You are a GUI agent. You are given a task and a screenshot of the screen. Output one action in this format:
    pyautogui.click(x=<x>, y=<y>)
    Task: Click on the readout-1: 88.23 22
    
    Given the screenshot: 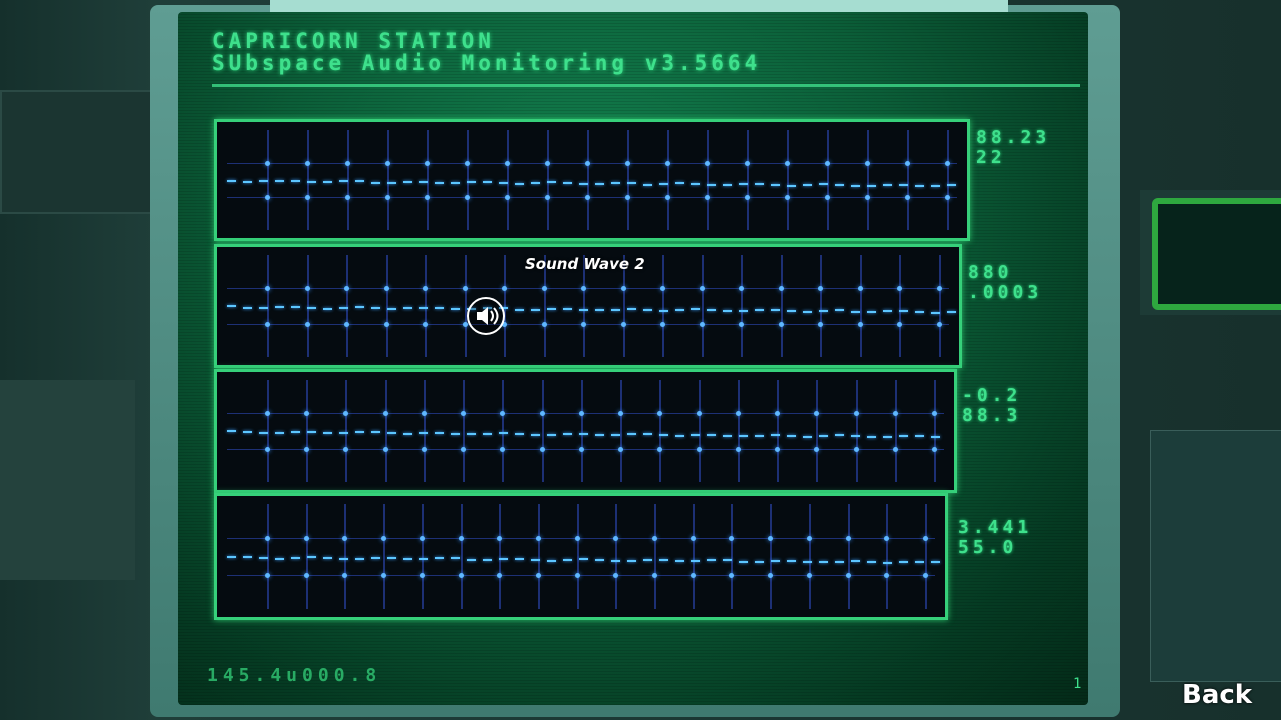 What is the action you would take?
    pyautogui.click(x=1013, y=147)
    